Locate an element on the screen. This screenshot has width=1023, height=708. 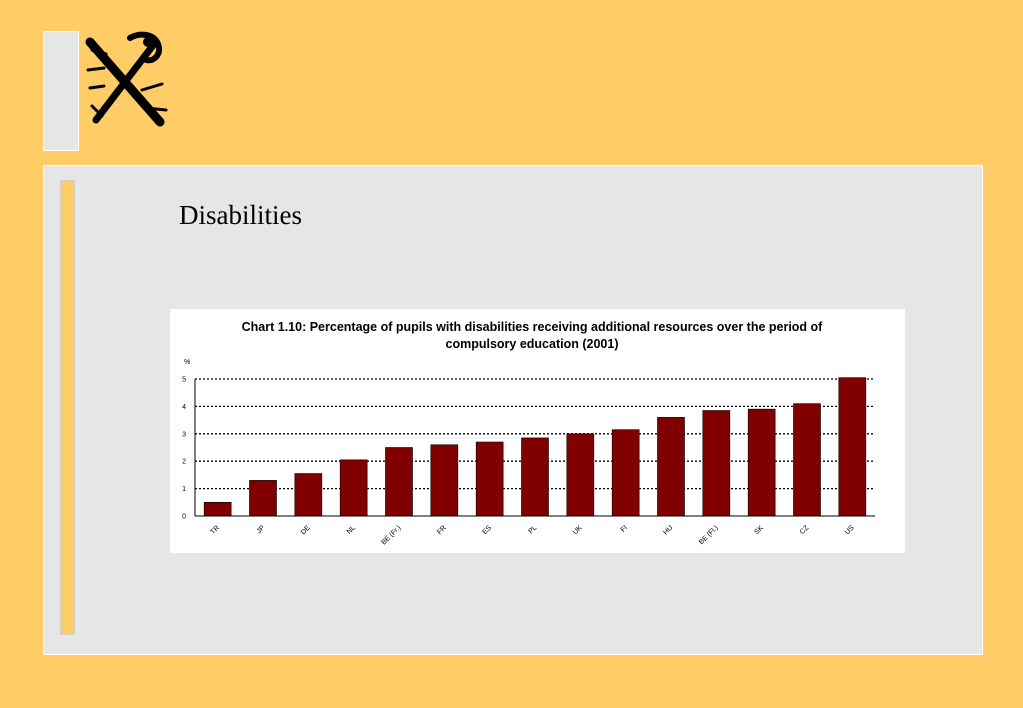
x-tick-label: JP is located at coordinates (261, 529).